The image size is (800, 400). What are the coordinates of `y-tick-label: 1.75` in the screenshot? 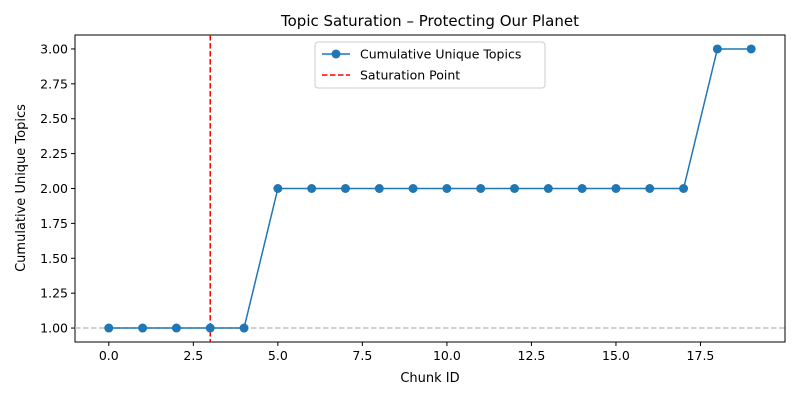 It's located at (54, 223).